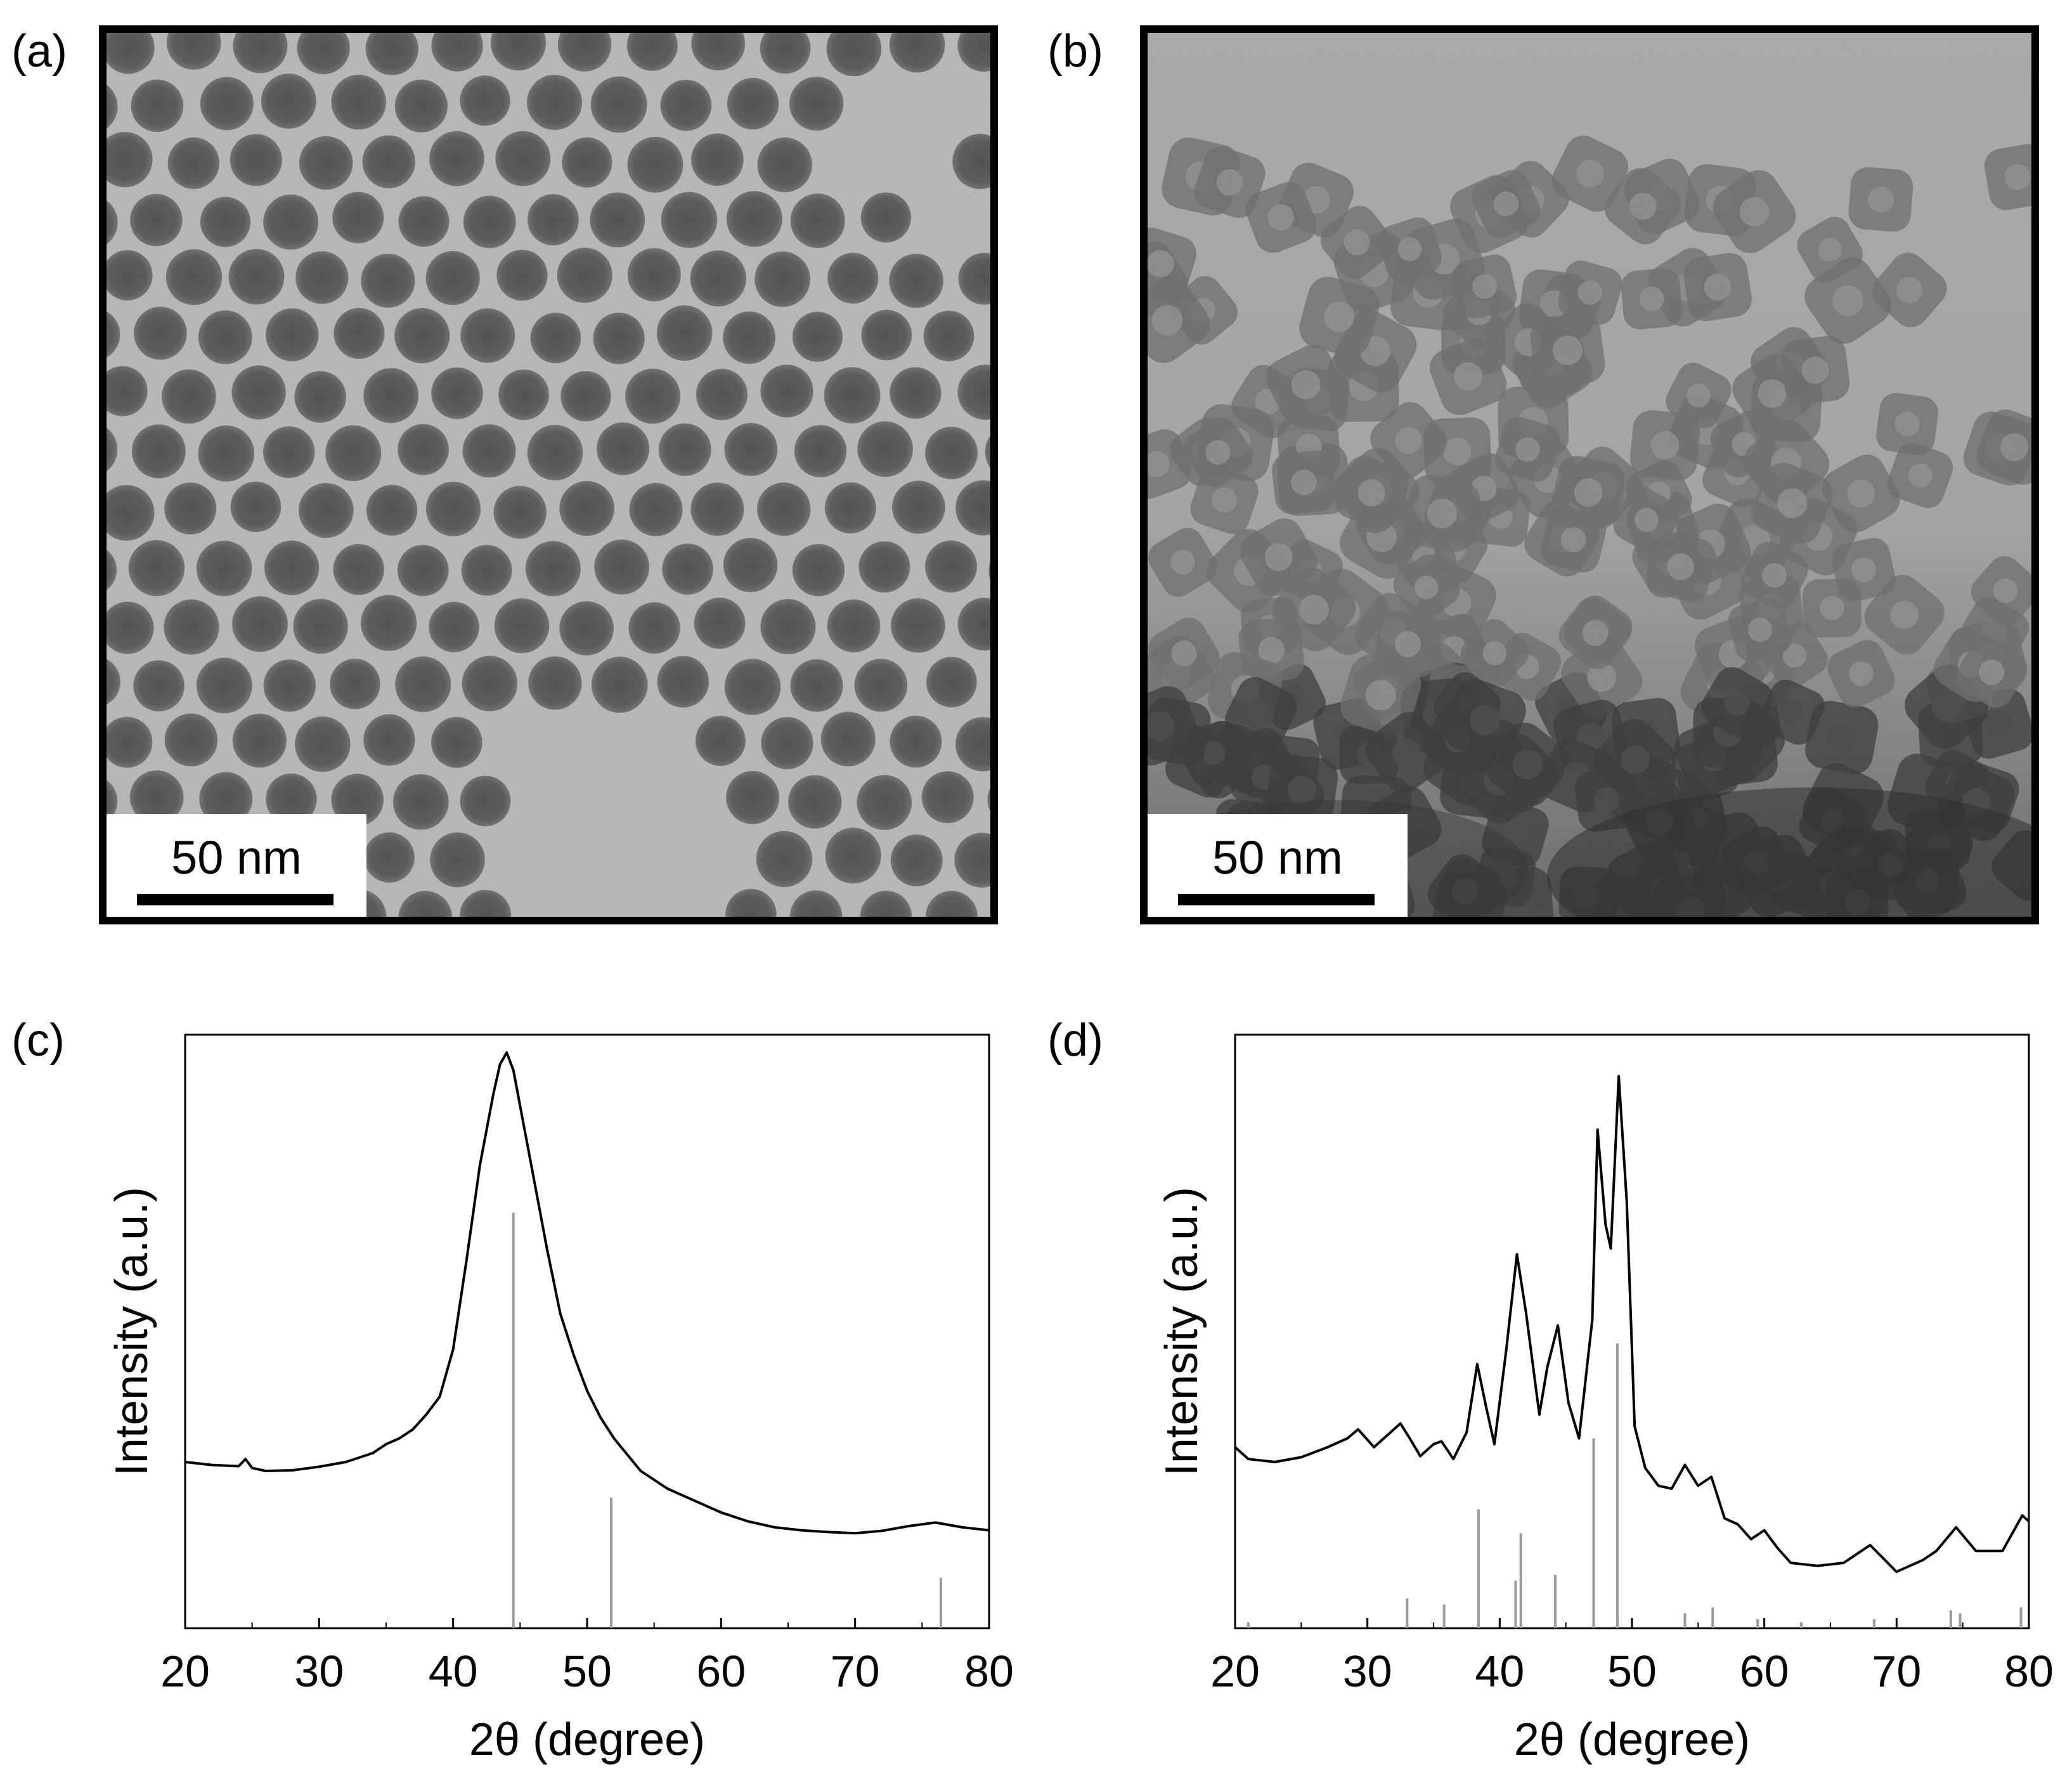 The width and height of the screenshot is (2072, 1774). What do you see at coordinates (39, 51) in the screenshot?
I see `panel-label-a: (a)` at bounding box center [39, 51].